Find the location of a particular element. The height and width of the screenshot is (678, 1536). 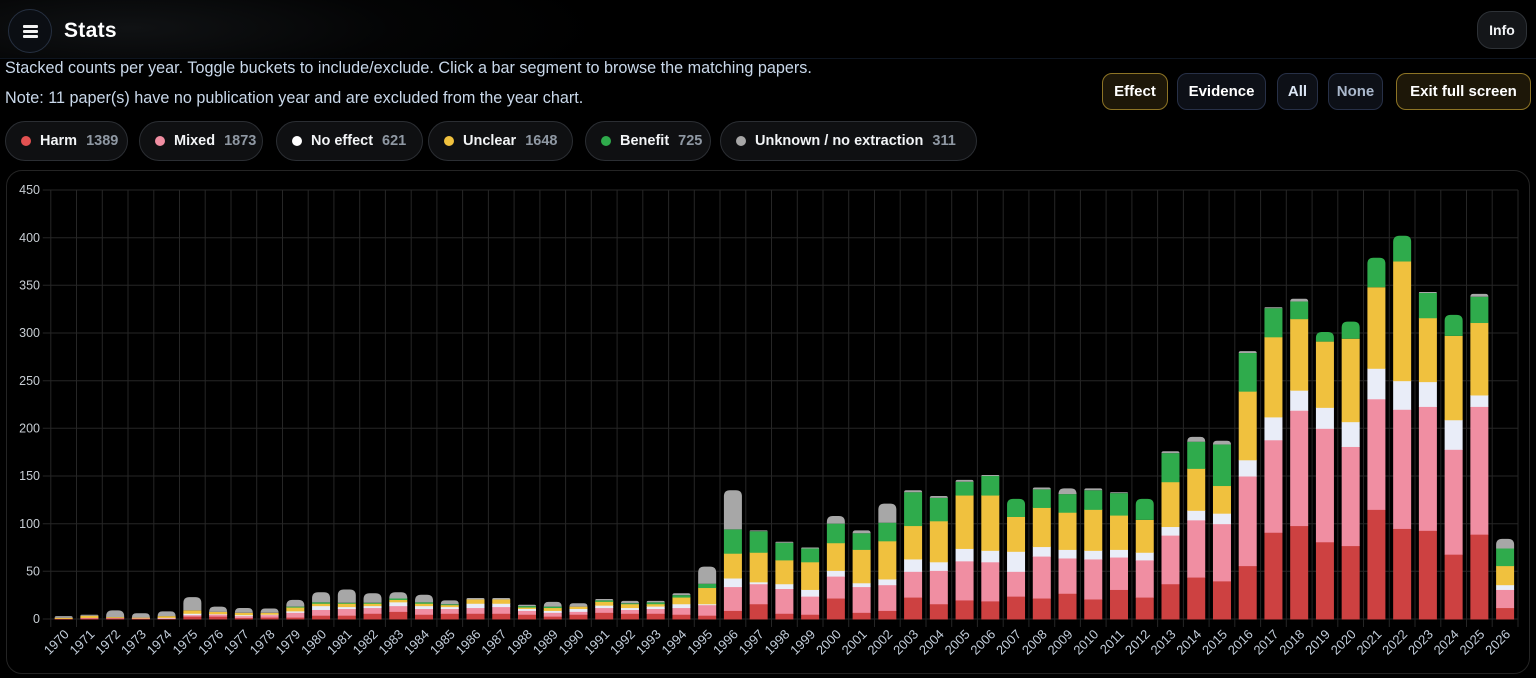

svg-text: 50 is located at coordinates (33, 572).